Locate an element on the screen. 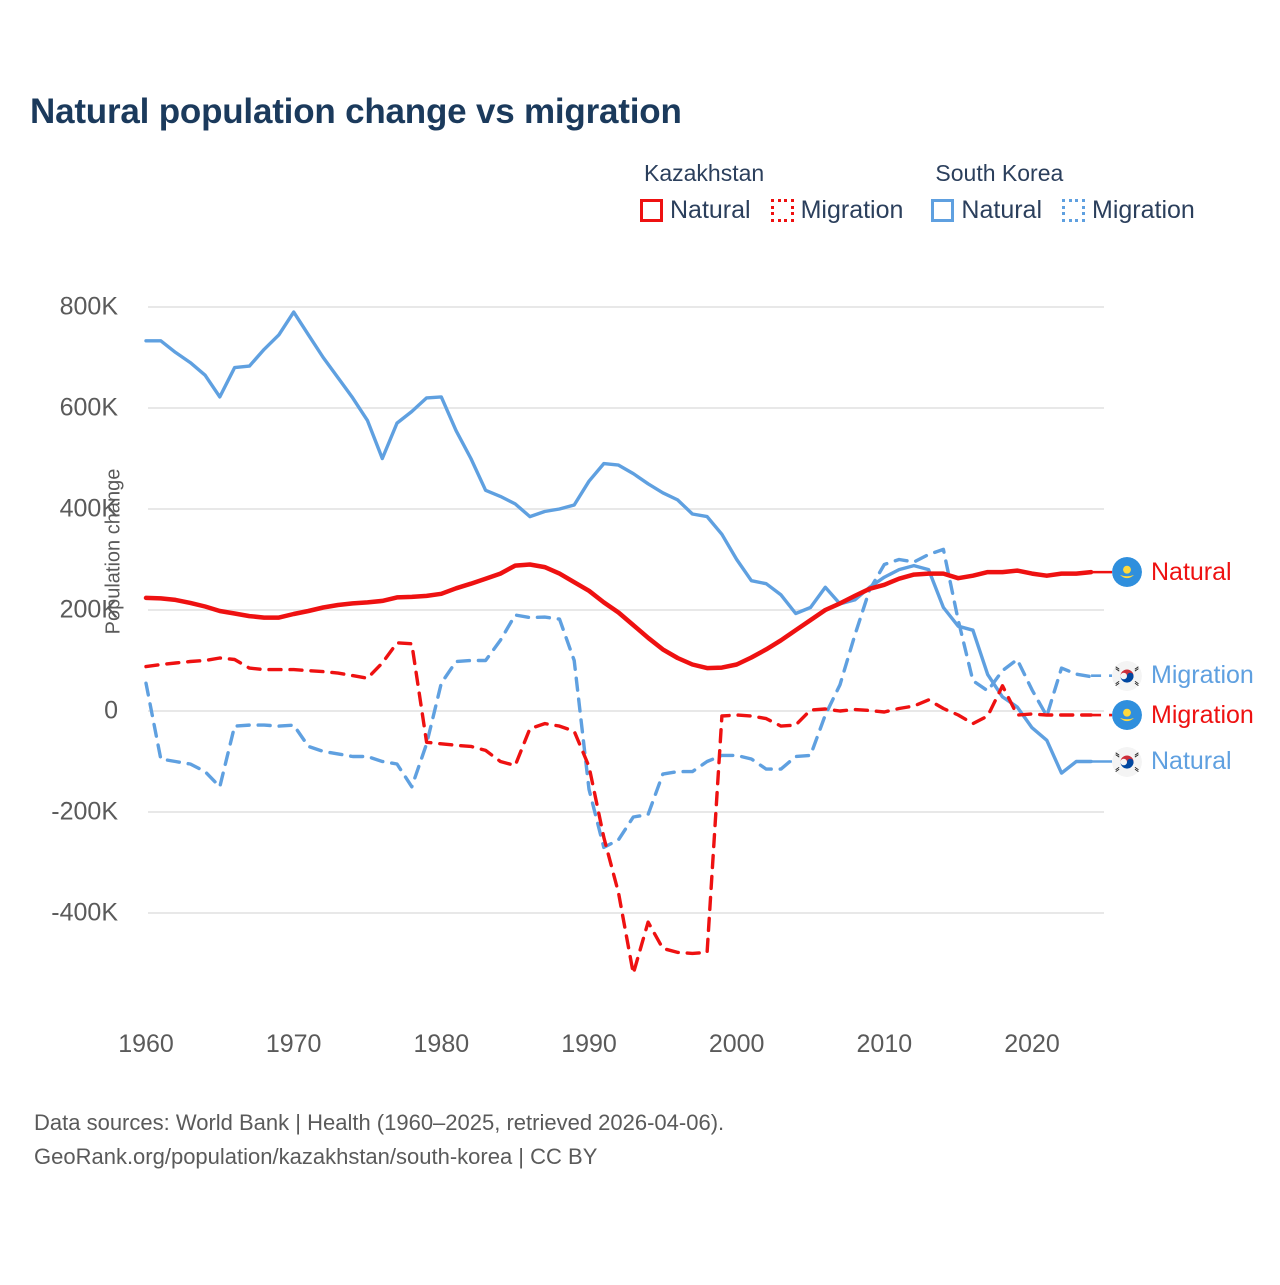 Image resolution: width=1280 pixels, height=1285 pixels. y-axis-tick-label: -200K is located at coordinates (84, 811).